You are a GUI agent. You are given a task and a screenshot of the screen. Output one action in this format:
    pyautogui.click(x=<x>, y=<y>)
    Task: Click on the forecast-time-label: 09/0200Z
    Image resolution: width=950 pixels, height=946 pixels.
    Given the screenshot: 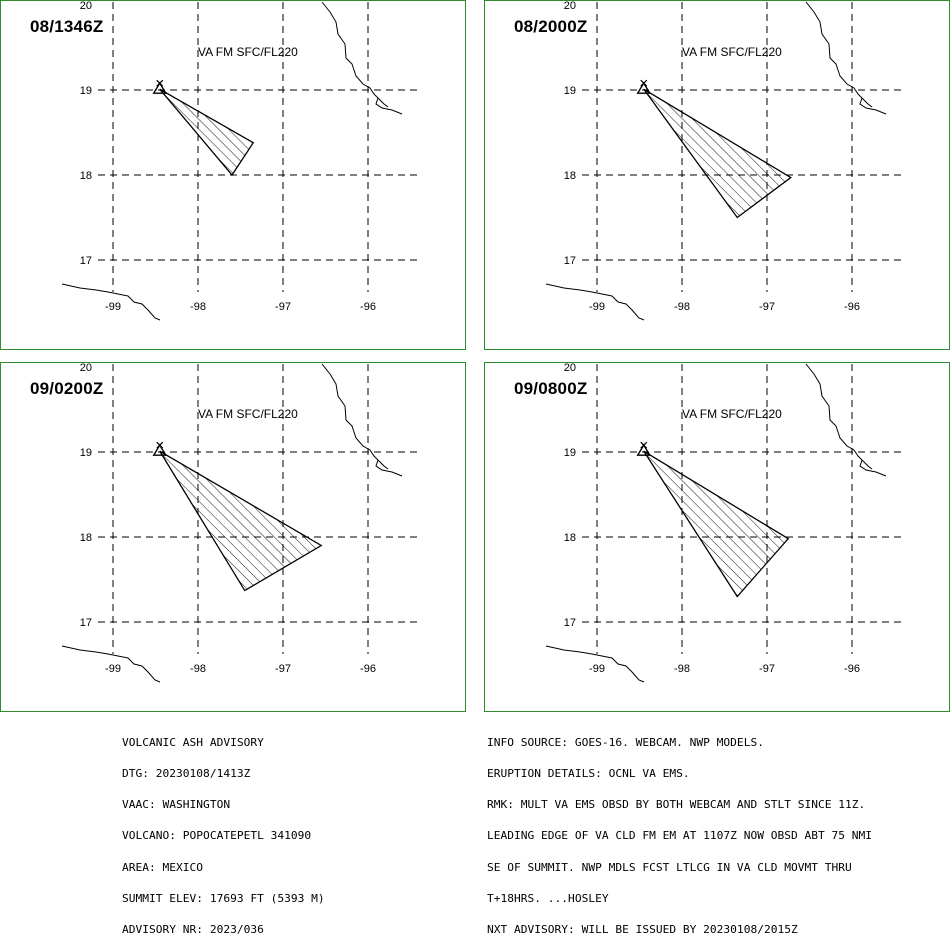 What is the action you would take?
    pyautogui.click(x=67, y=388)
    